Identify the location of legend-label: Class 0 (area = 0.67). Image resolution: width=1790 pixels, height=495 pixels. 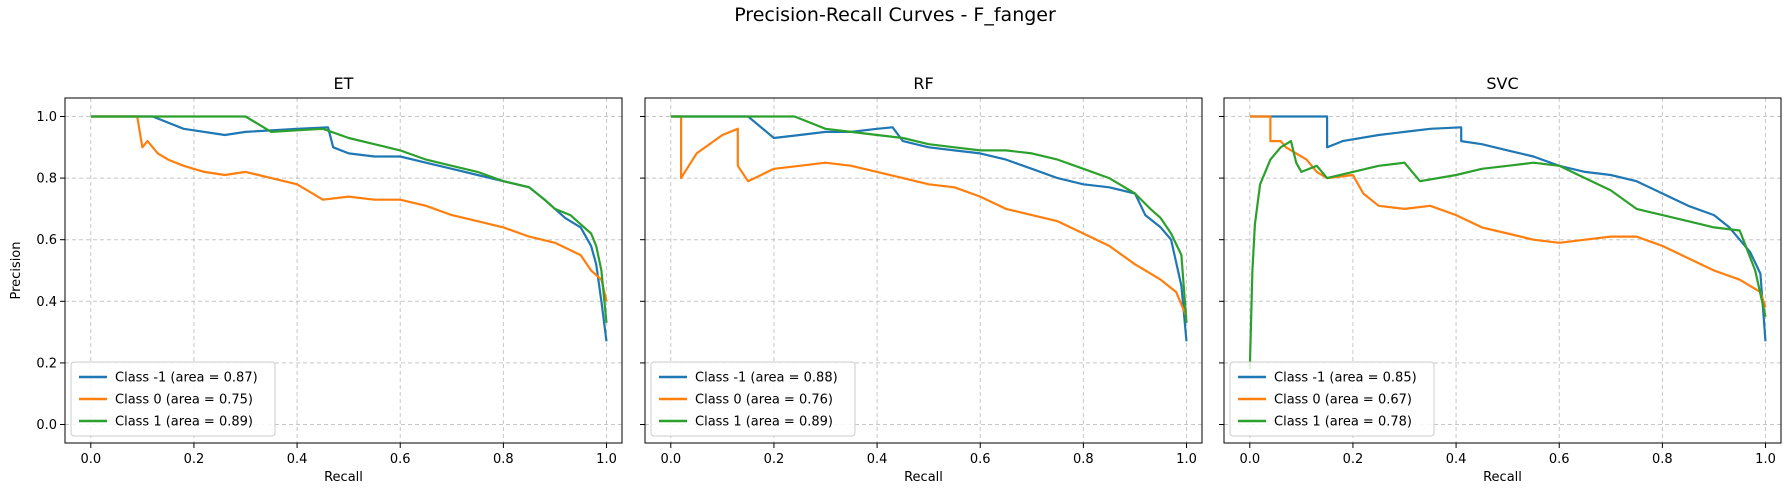
(1343, 400).